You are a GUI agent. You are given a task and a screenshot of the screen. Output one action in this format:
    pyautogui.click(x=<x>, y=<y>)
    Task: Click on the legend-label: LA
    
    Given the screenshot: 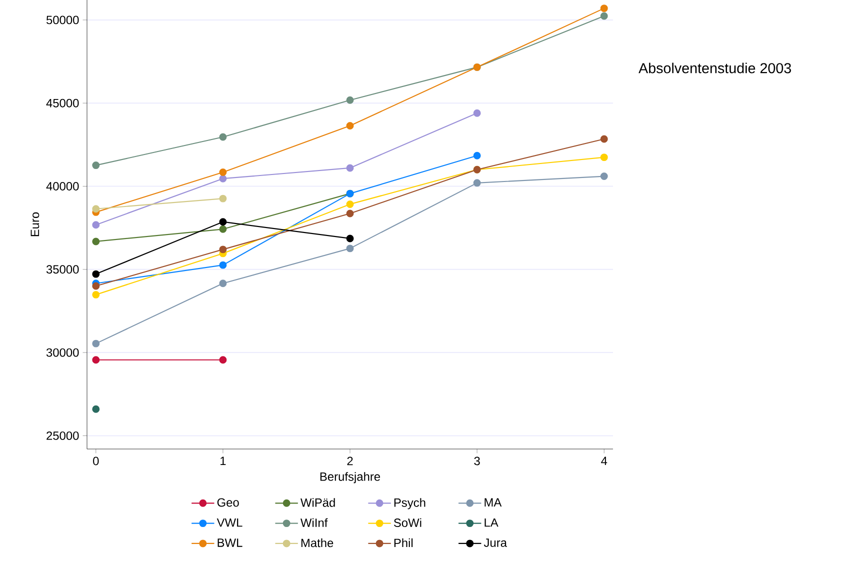 What is the action you would take?
    pyautogui.click(x=491, y=522)
    